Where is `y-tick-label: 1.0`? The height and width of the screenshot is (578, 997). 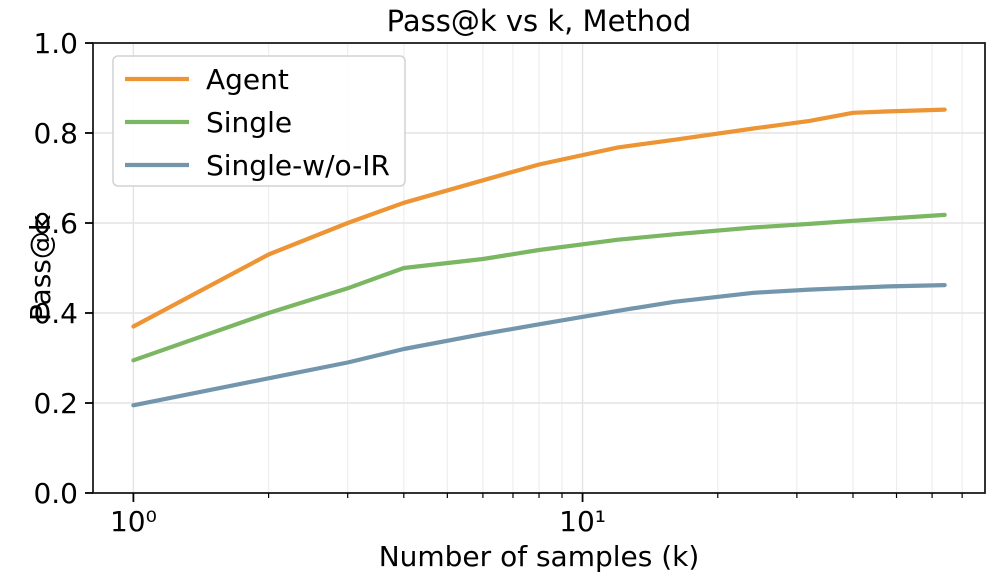
y-tick-label: 1.0 is located at coordinates (55, 43).